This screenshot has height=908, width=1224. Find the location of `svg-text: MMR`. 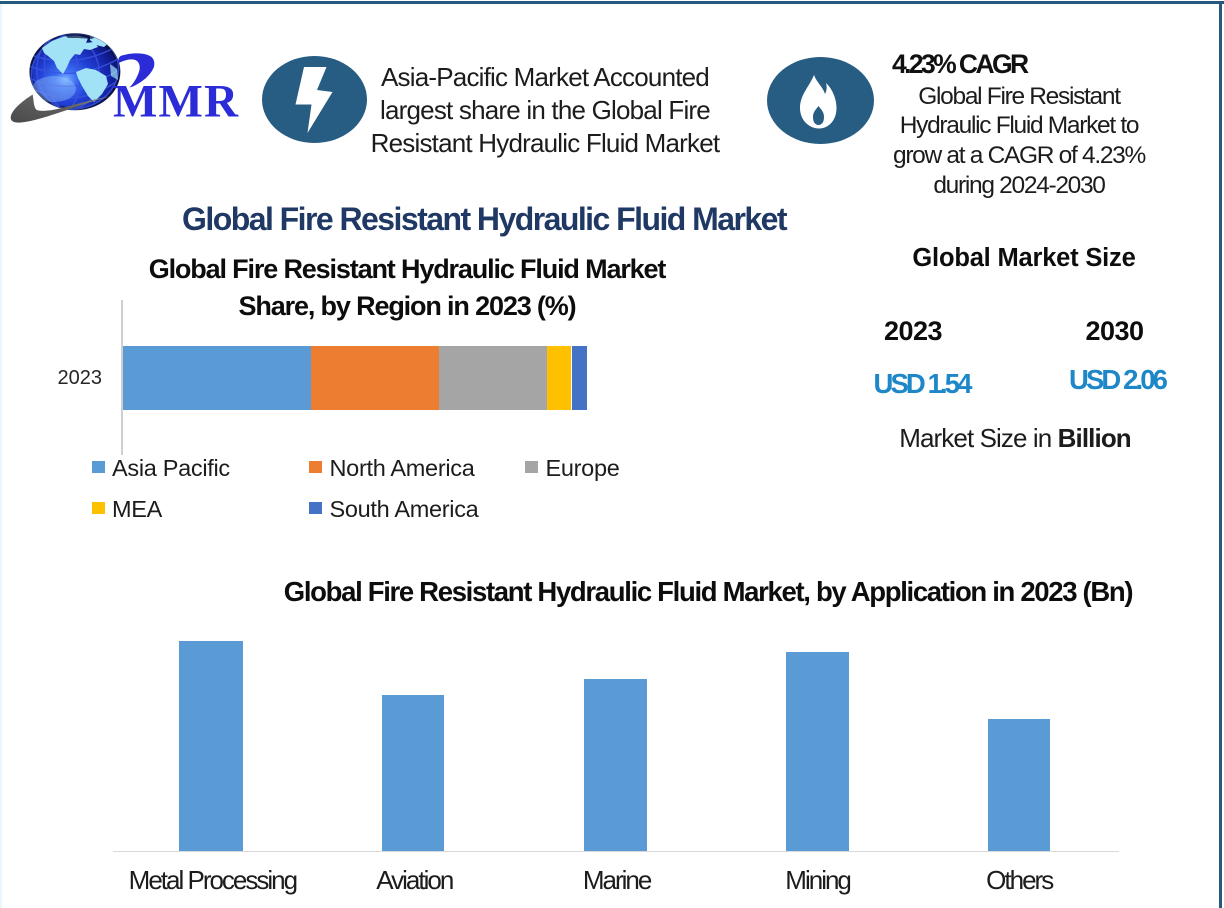

svg-text: MMR is located at coordinates (176, 101).